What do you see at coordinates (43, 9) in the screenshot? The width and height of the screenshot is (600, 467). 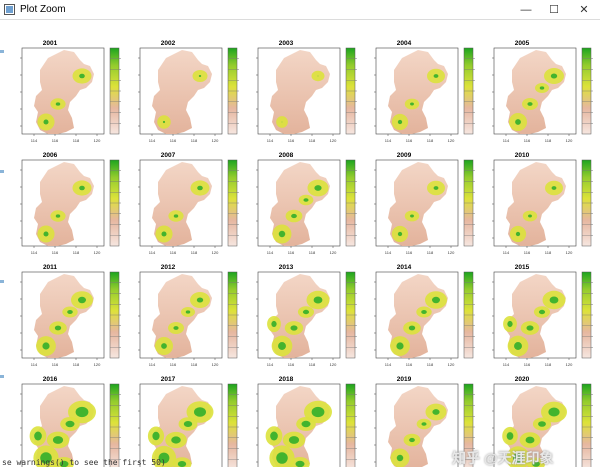 I see `window-title: Plot Zoom` at bounding box center [43, 9].